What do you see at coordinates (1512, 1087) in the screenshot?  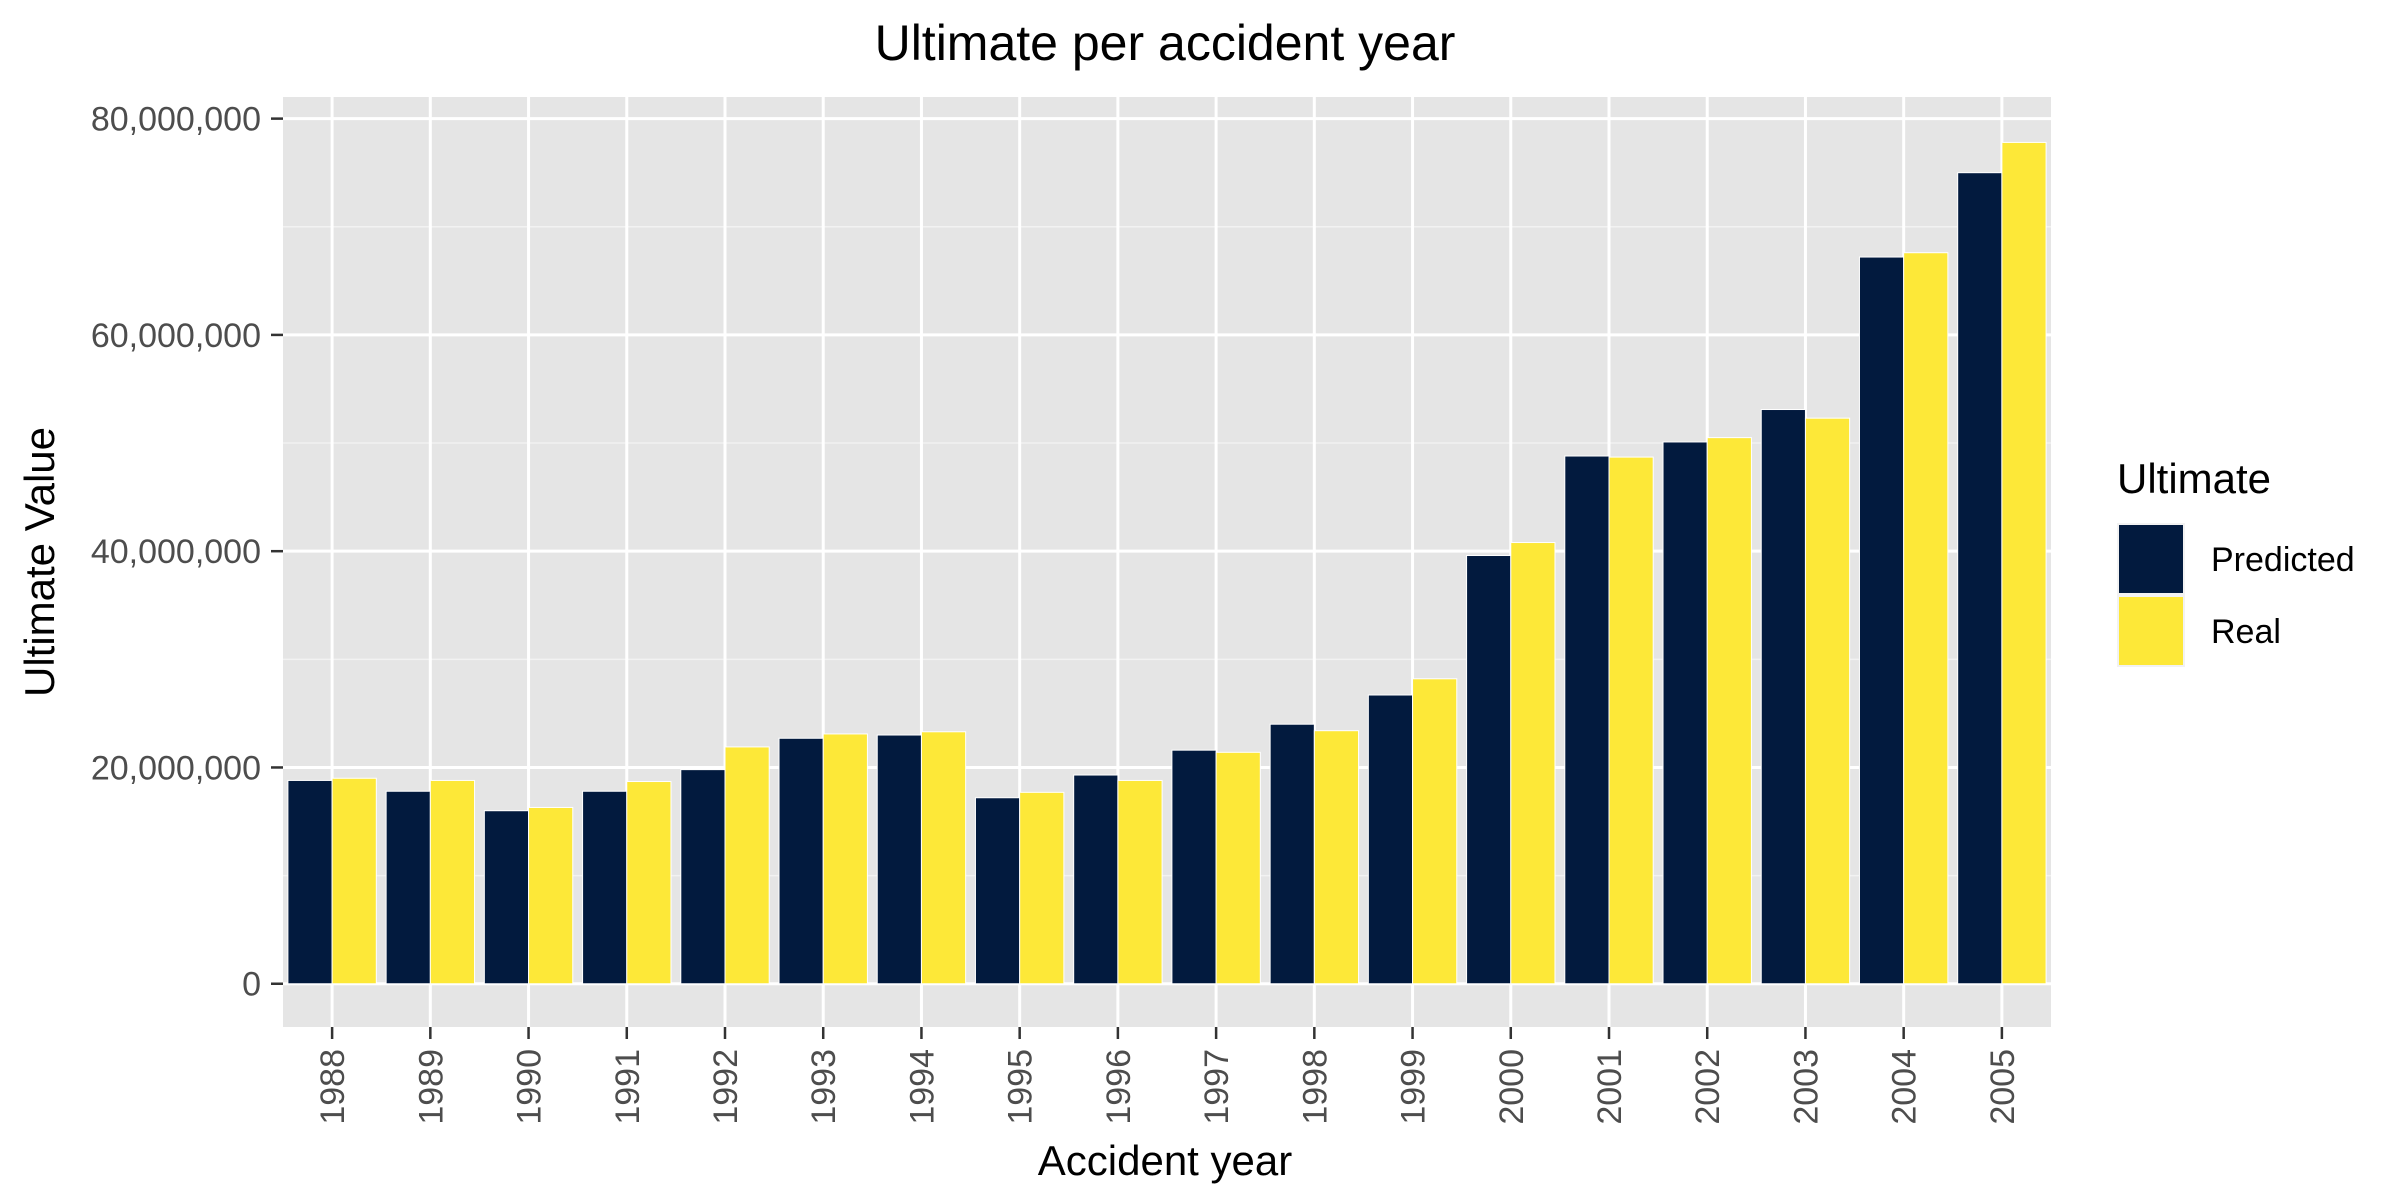 I see `x-tick-label: 2000` at bounding box center [1512, 1087].